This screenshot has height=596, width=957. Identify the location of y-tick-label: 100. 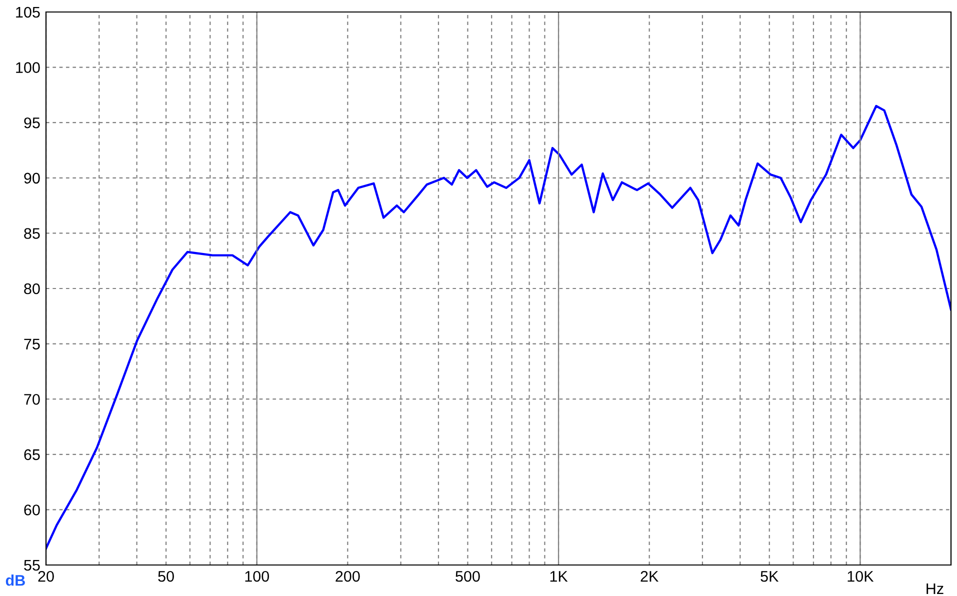
(28, 67).